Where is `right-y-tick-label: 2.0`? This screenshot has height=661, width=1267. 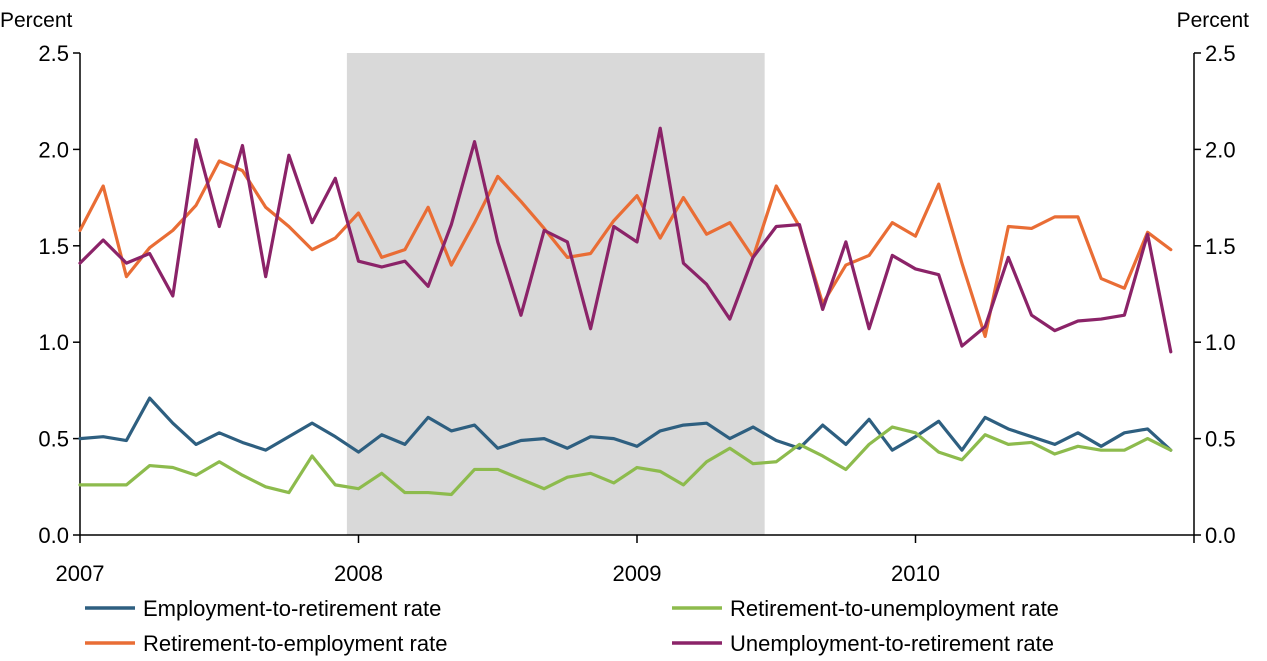
right-y-tick-label: 2.0 is located at coordinates (1220, 149).